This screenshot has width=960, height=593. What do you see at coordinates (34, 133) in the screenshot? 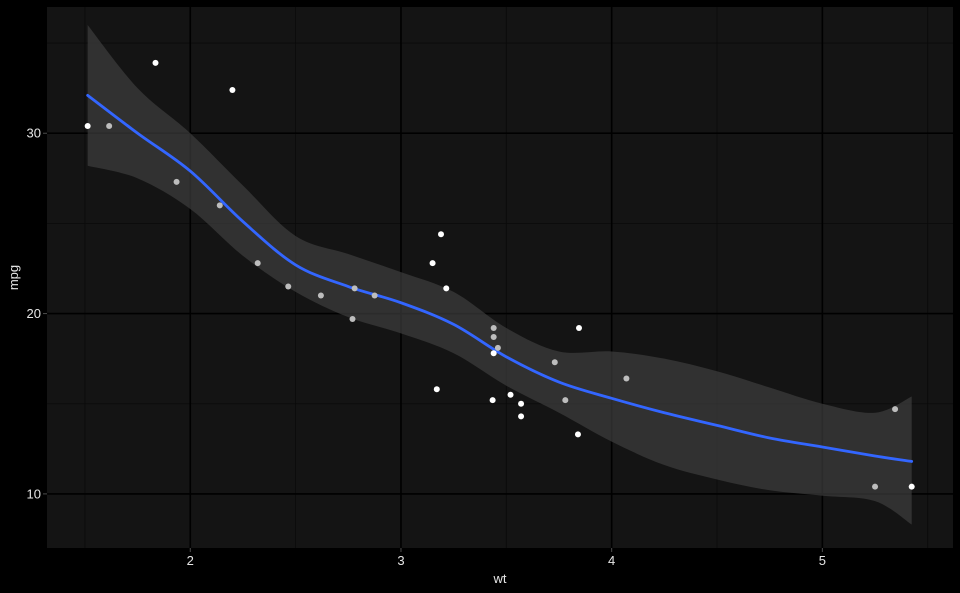
I see `y-tick-label: 30` at bounding box center [34, 133].